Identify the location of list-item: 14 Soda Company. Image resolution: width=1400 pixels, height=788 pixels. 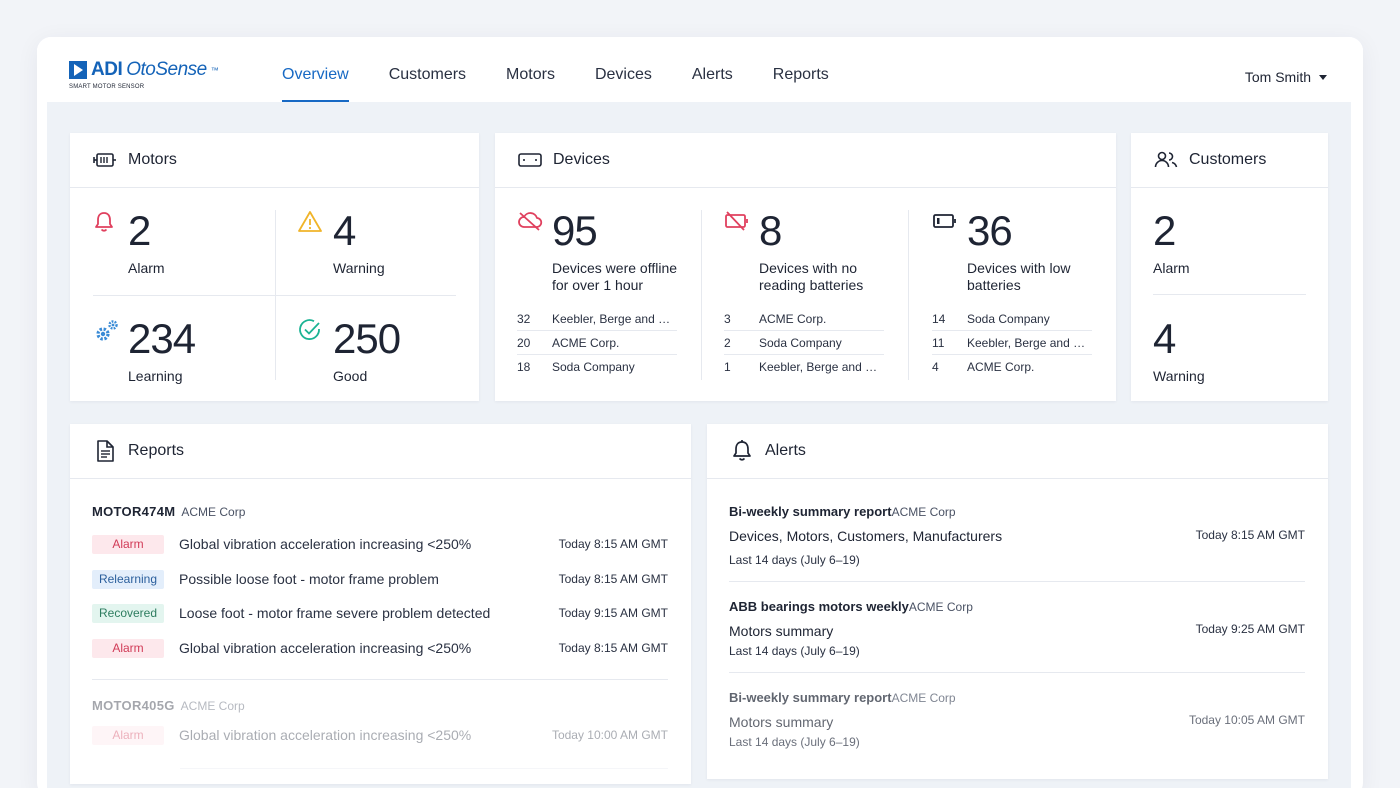
(1012, 319).